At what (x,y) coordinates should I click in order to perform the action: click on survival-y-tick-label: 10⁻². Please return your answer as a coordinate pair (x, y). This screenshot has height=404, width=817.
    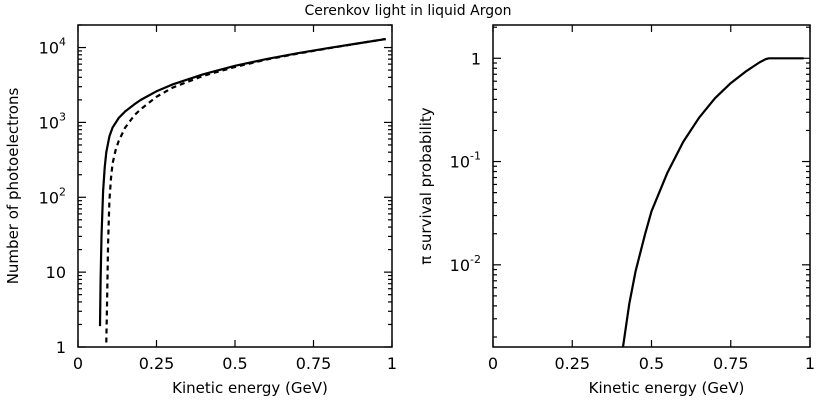
    Looking at the image, I should click on (465, 264).